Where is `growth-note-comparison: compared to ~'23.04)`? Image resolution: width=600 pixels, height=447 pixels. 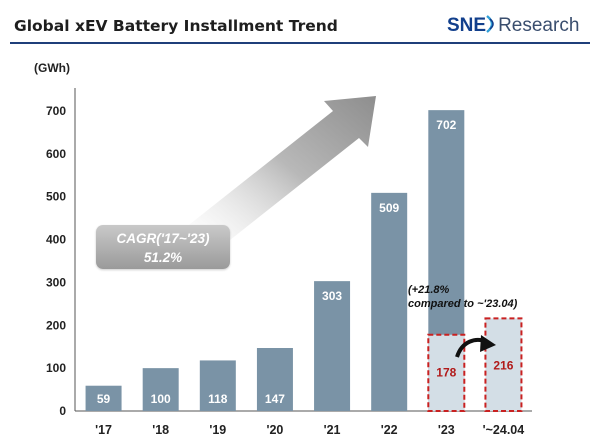
growth-note-comparison: compared to ~'23.04) is located at coordinates (463, 304).